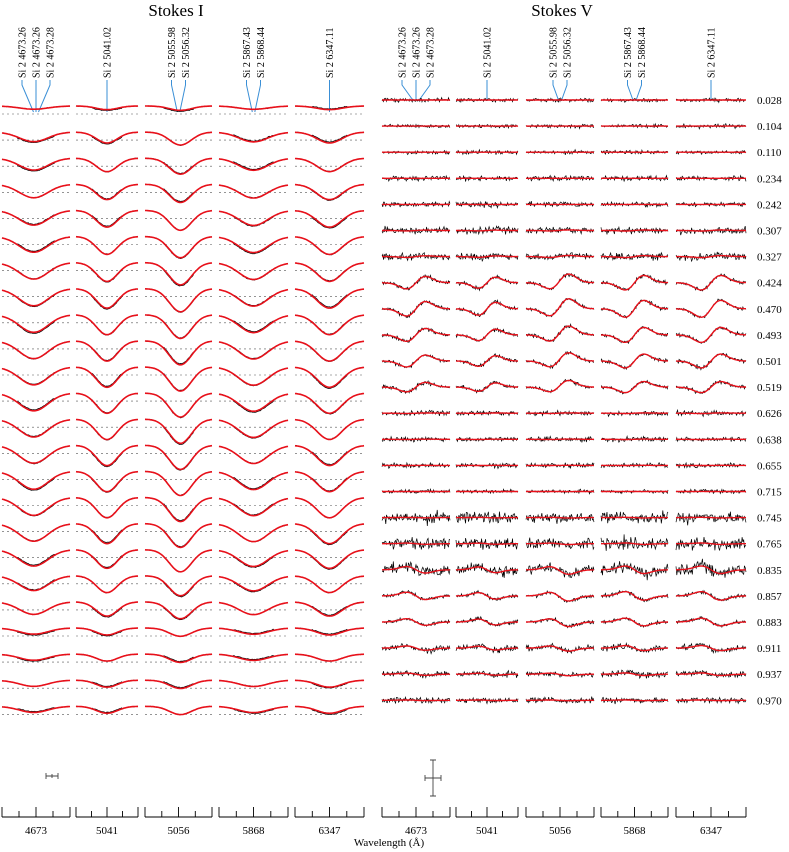 The width and height of the screenshot is (789, 852). I want to click on line-id-label: Si 2 4673.26, so click(23, 52).